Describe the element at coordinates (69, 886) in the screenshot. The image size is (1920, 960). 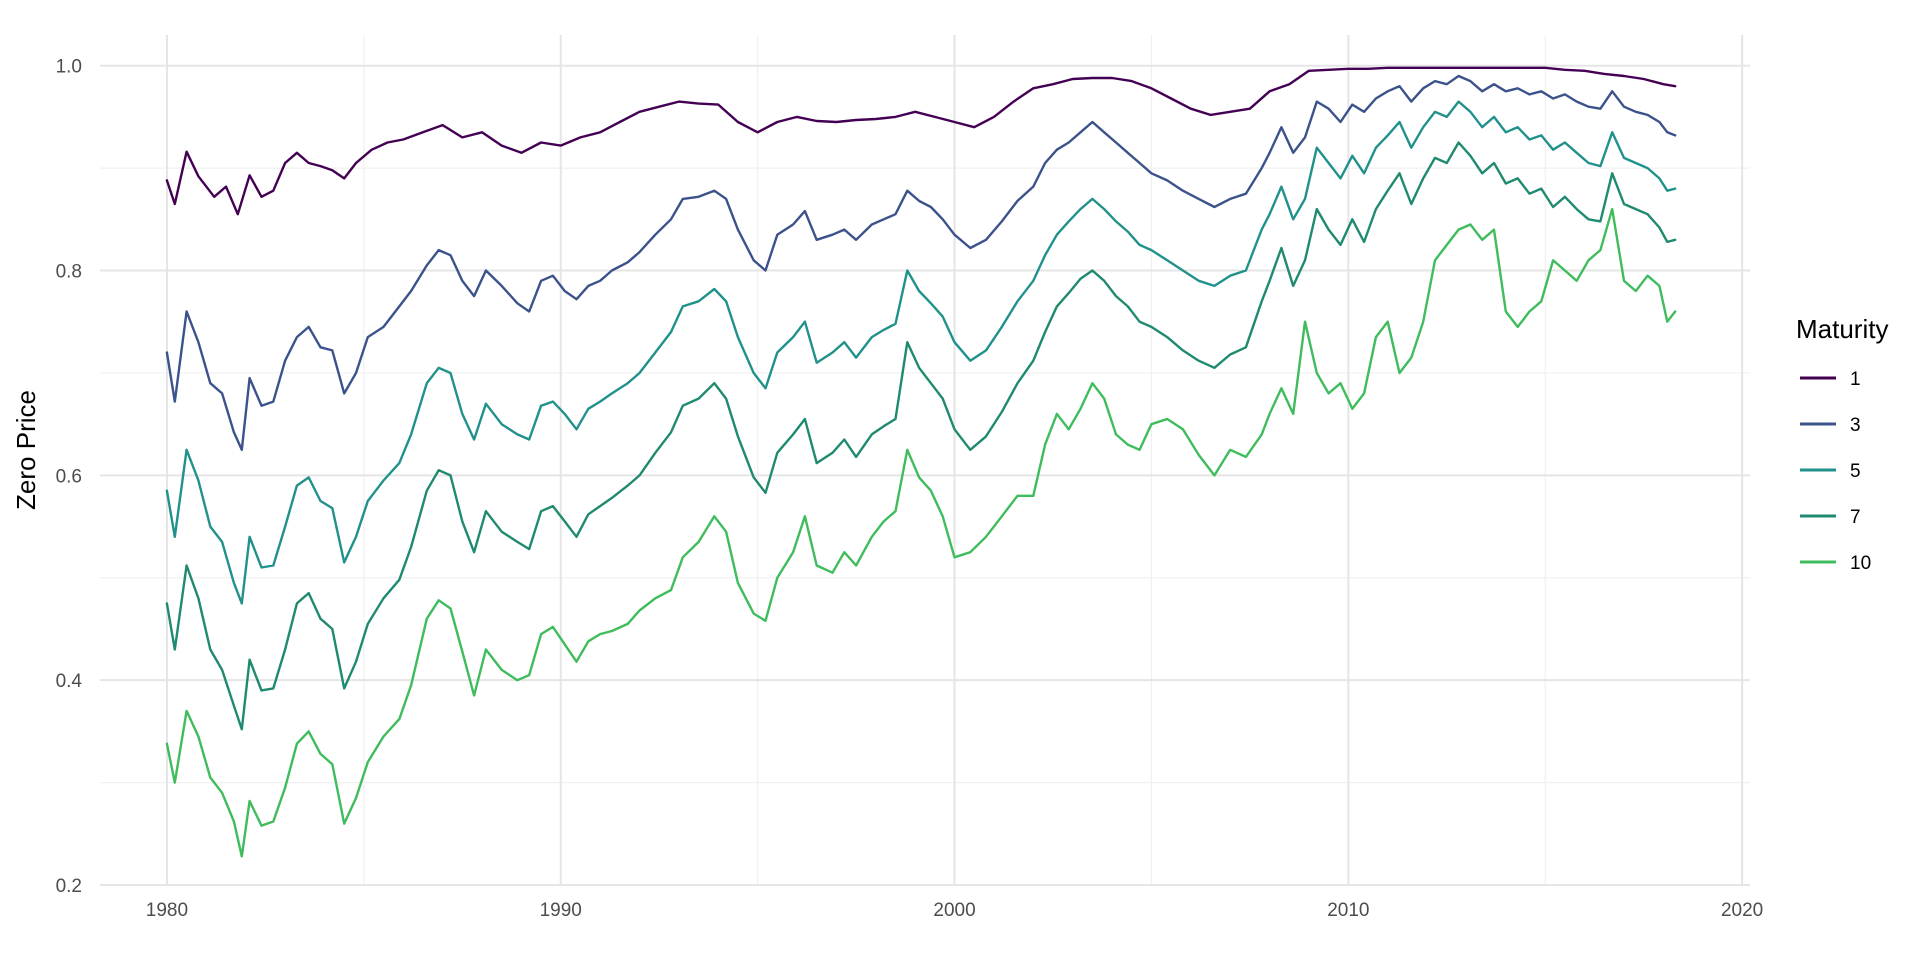
I see `y-tick-label: 0.2` at that location.